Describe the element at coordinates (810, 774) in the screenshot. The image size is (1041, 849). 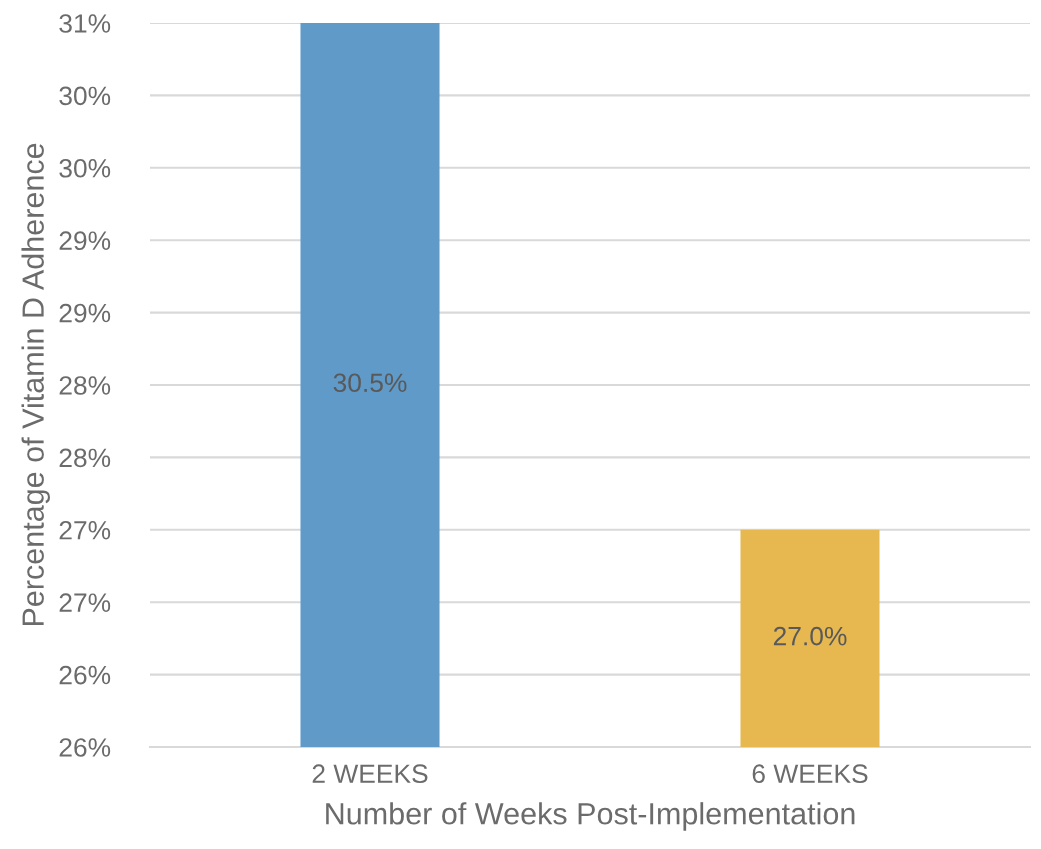
I see `x-tick-label: 6 WEEKS` at that location.